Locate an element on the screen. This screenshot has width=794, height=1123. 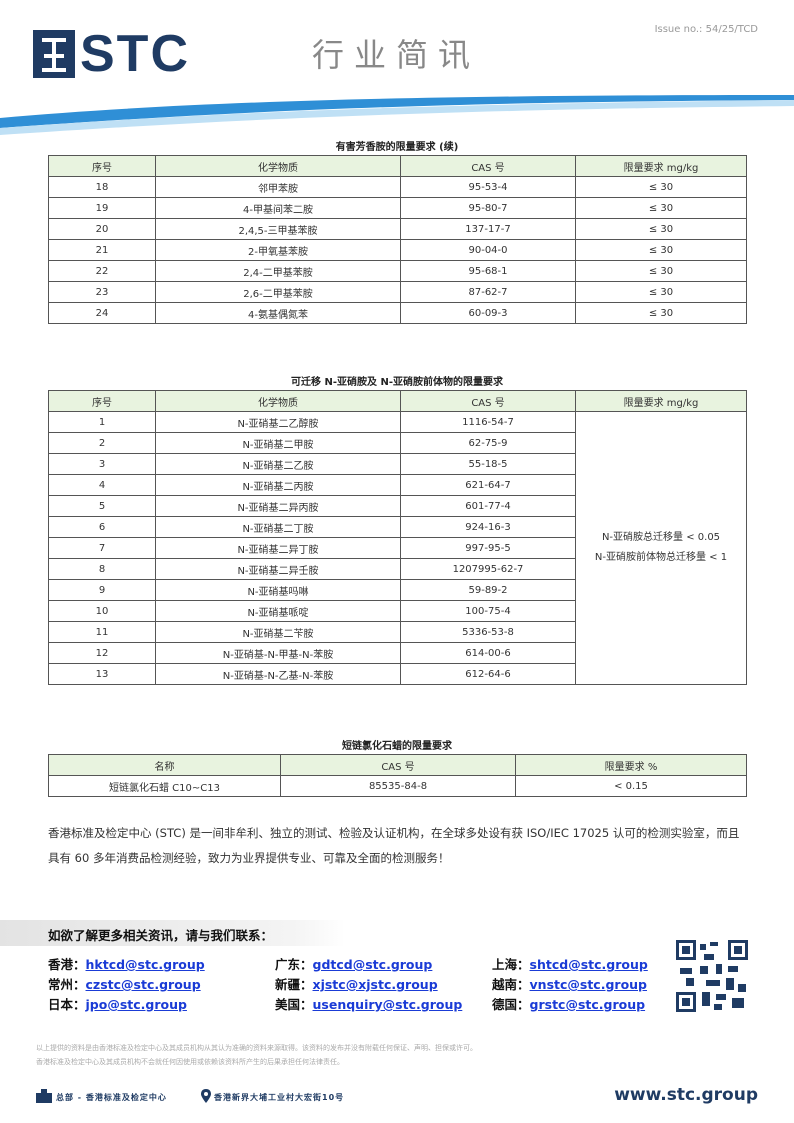
table-row: 23 2,6-二甲基苯胺 87-62-7 ≤ 30 is located at coordinates (397, 292).